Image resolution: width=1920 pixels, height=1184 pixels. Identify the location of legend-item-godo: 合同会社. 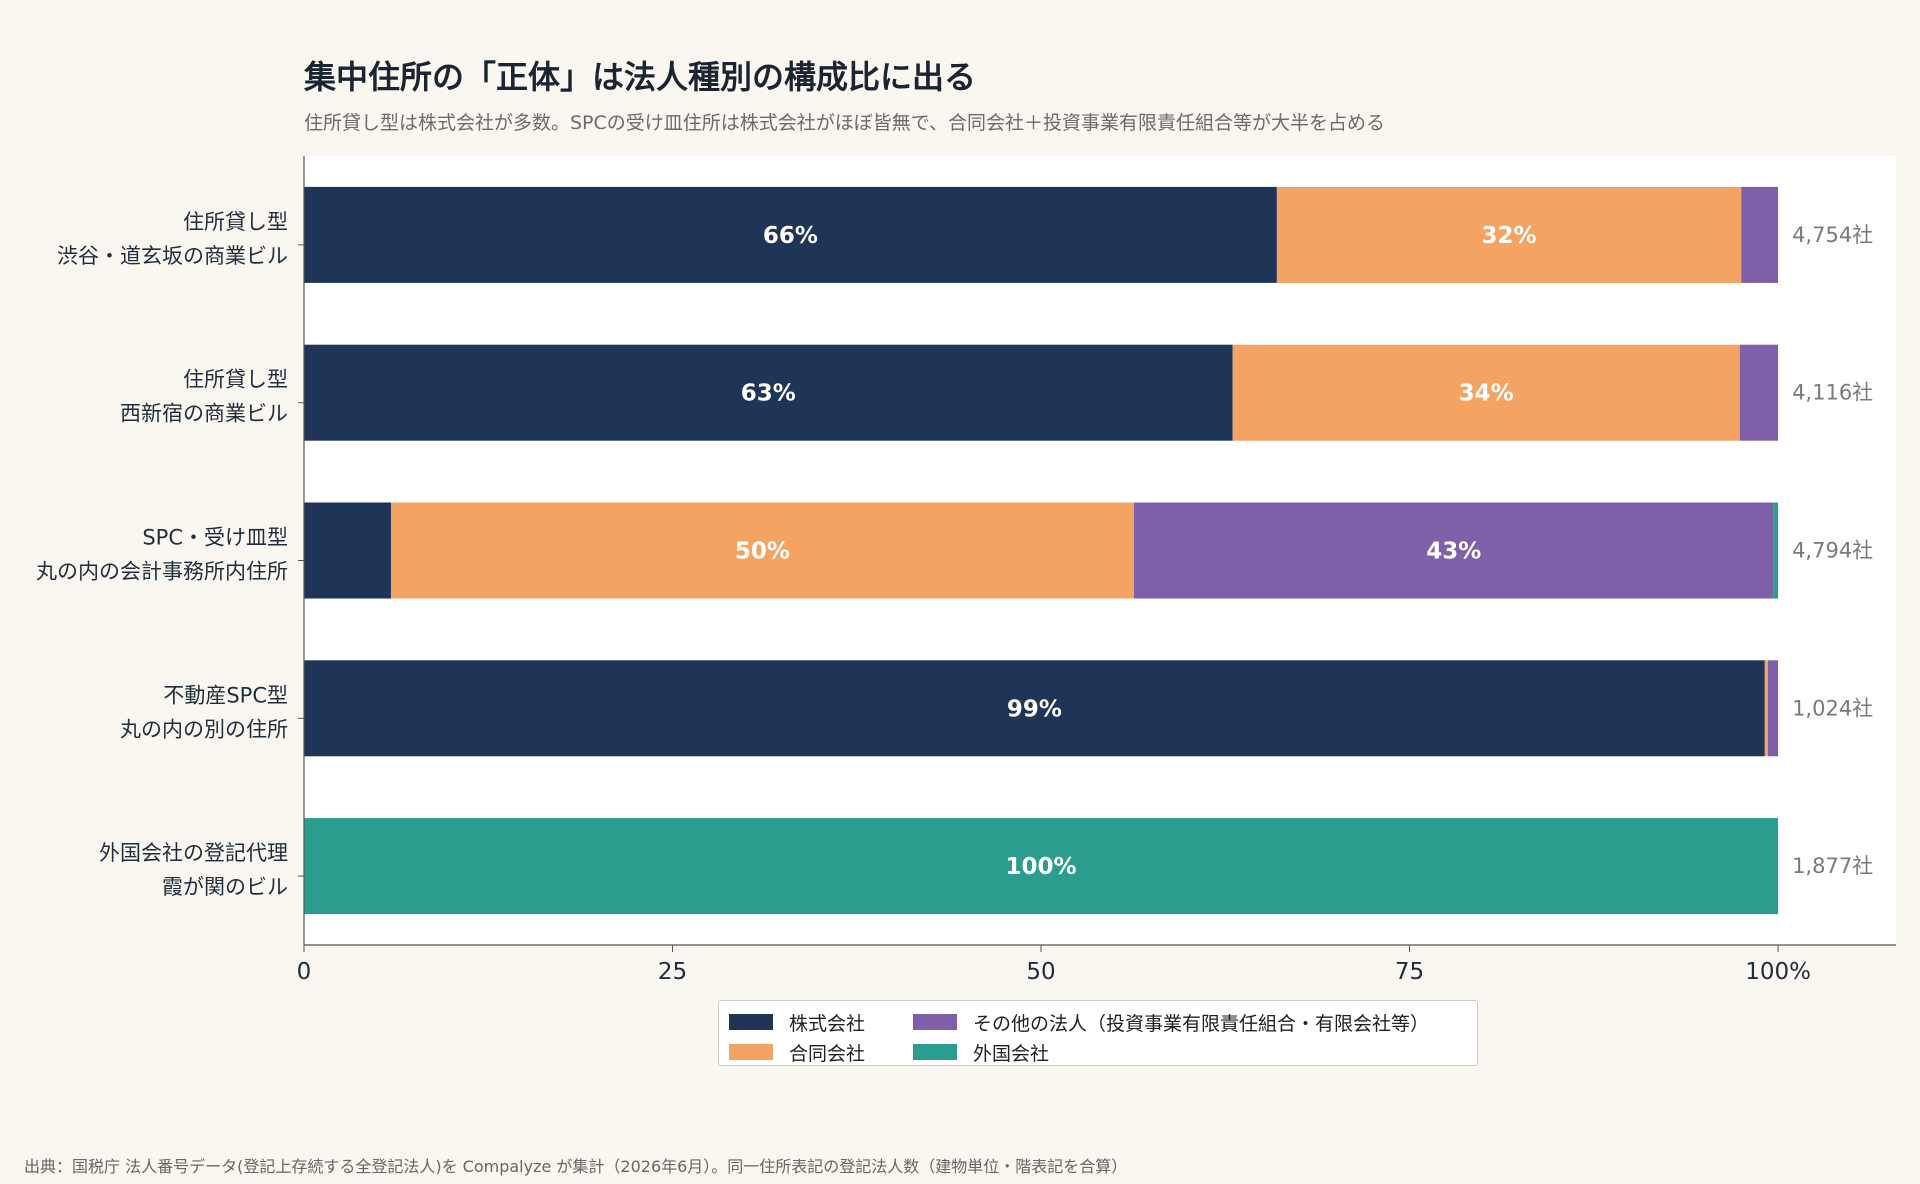
(821, 1052).